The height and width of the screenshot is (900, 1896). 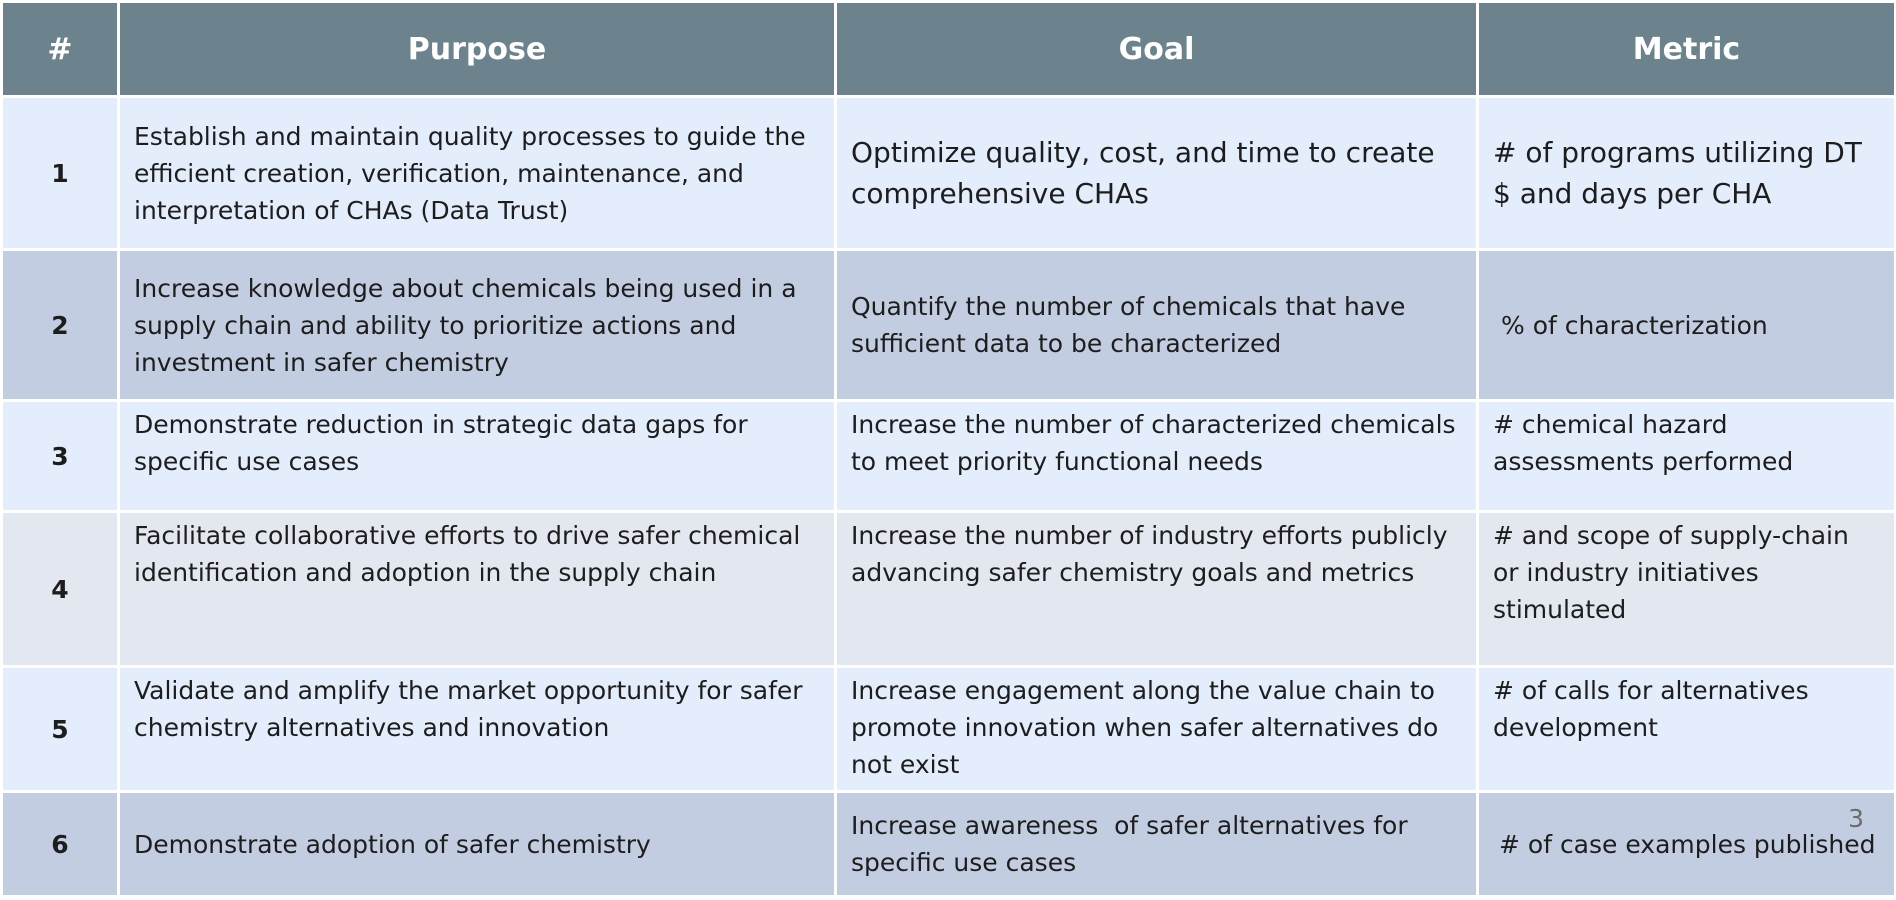 What do you see at coordinates (1156, 49) in the screenshot?
I see `header-goal: Goal` at bounding box center [1156, 49].